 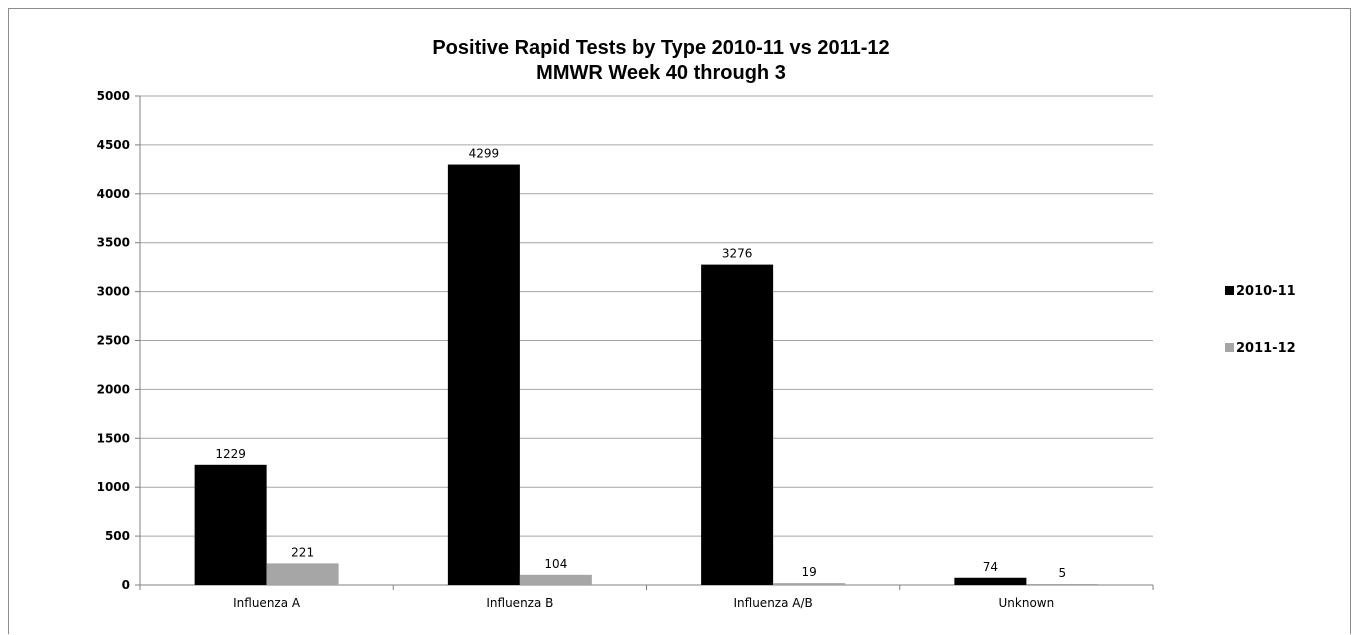 What do you see at coordinates (773, 603) in the screenshot?
I see `x-tick-label: Influenza A/B` at bounding box center [773, 603].